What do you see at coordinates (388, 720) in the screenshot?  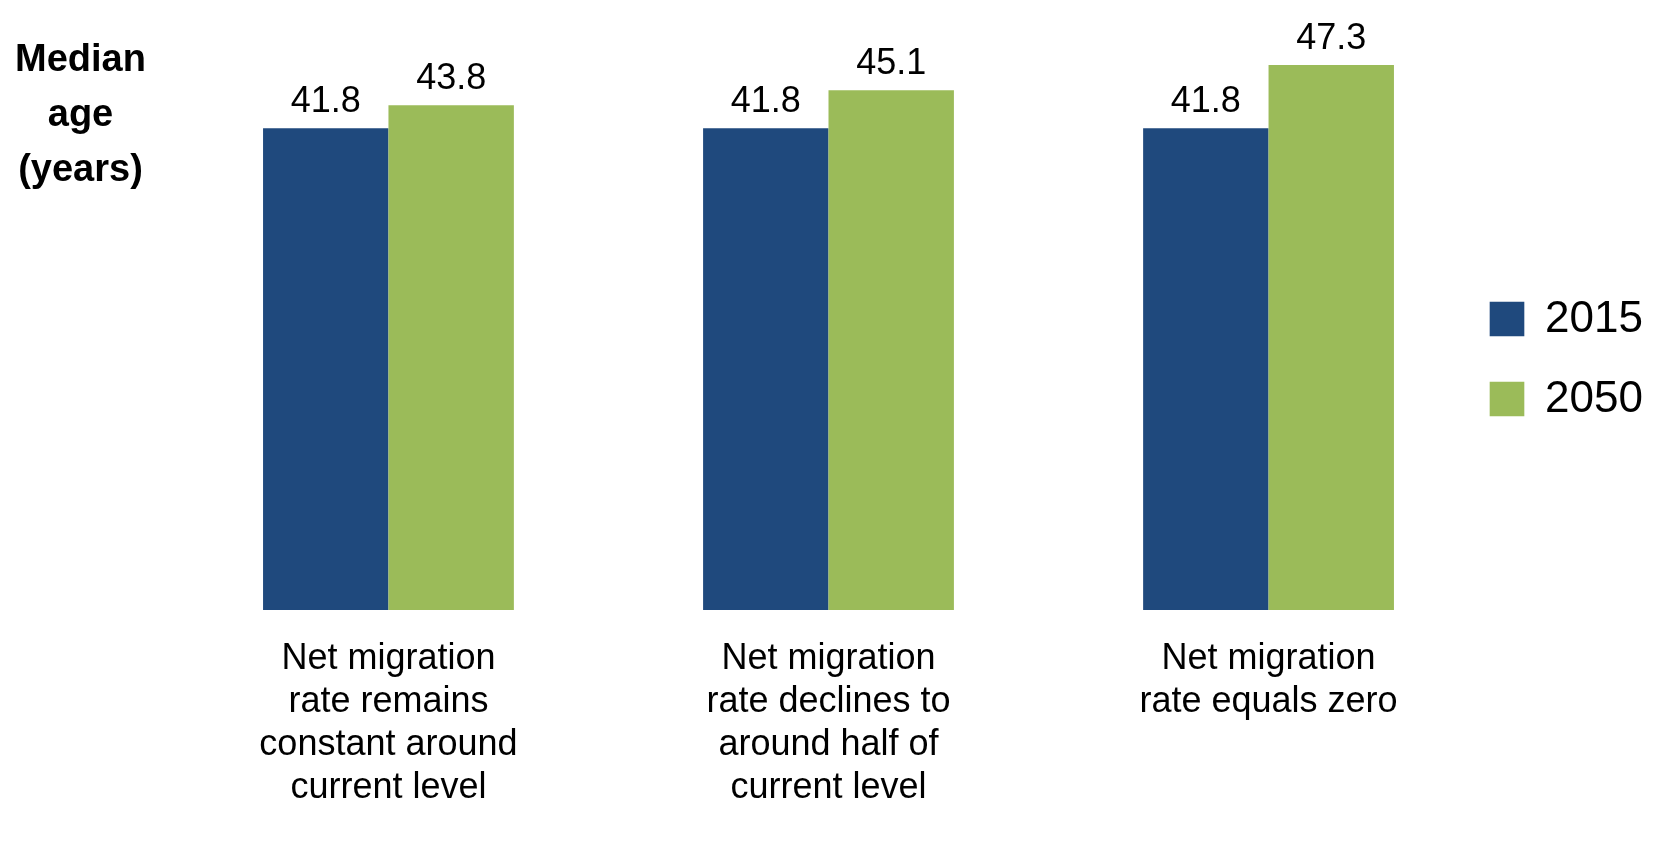 I see `x-tick-label: Net migration rate remains constant around current level` at bounding box center [388, 720].